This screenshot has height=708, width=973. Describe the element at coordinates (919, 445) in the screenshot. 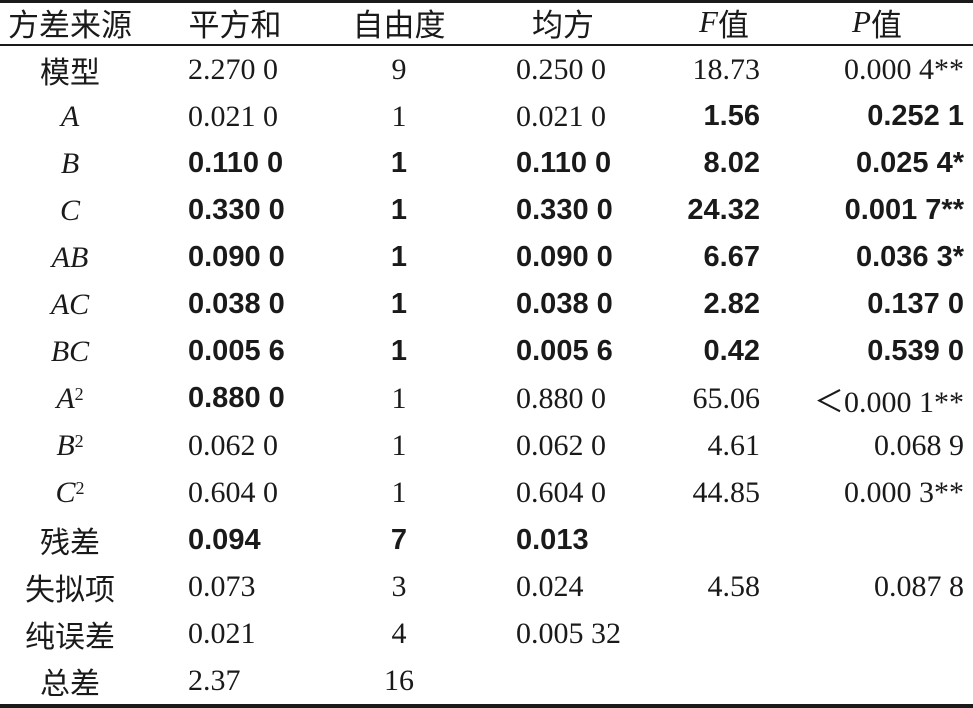

I see `cell-p-value: 0.068 9` at that location.